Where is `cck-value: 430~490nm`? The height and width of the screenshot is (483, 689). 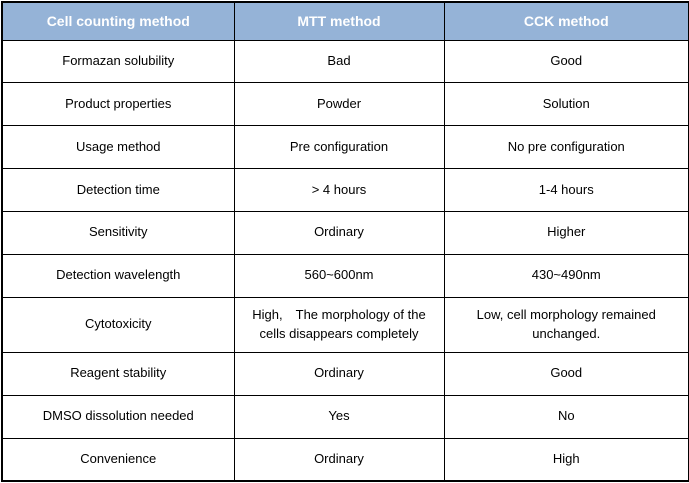
cck-value: 430~490nm is located at coordinates (566, 275).